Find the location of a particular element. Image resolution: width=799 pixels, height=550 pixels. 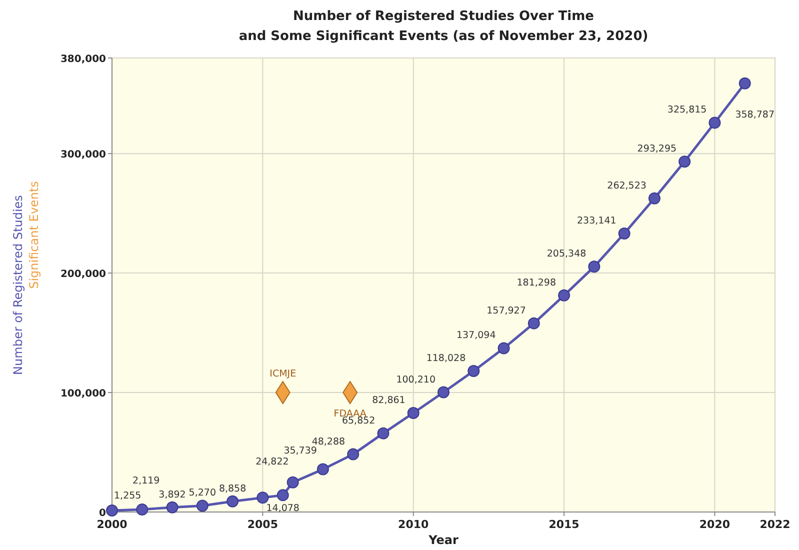

x-axis-title: Year is located at coordinates (443, 540).